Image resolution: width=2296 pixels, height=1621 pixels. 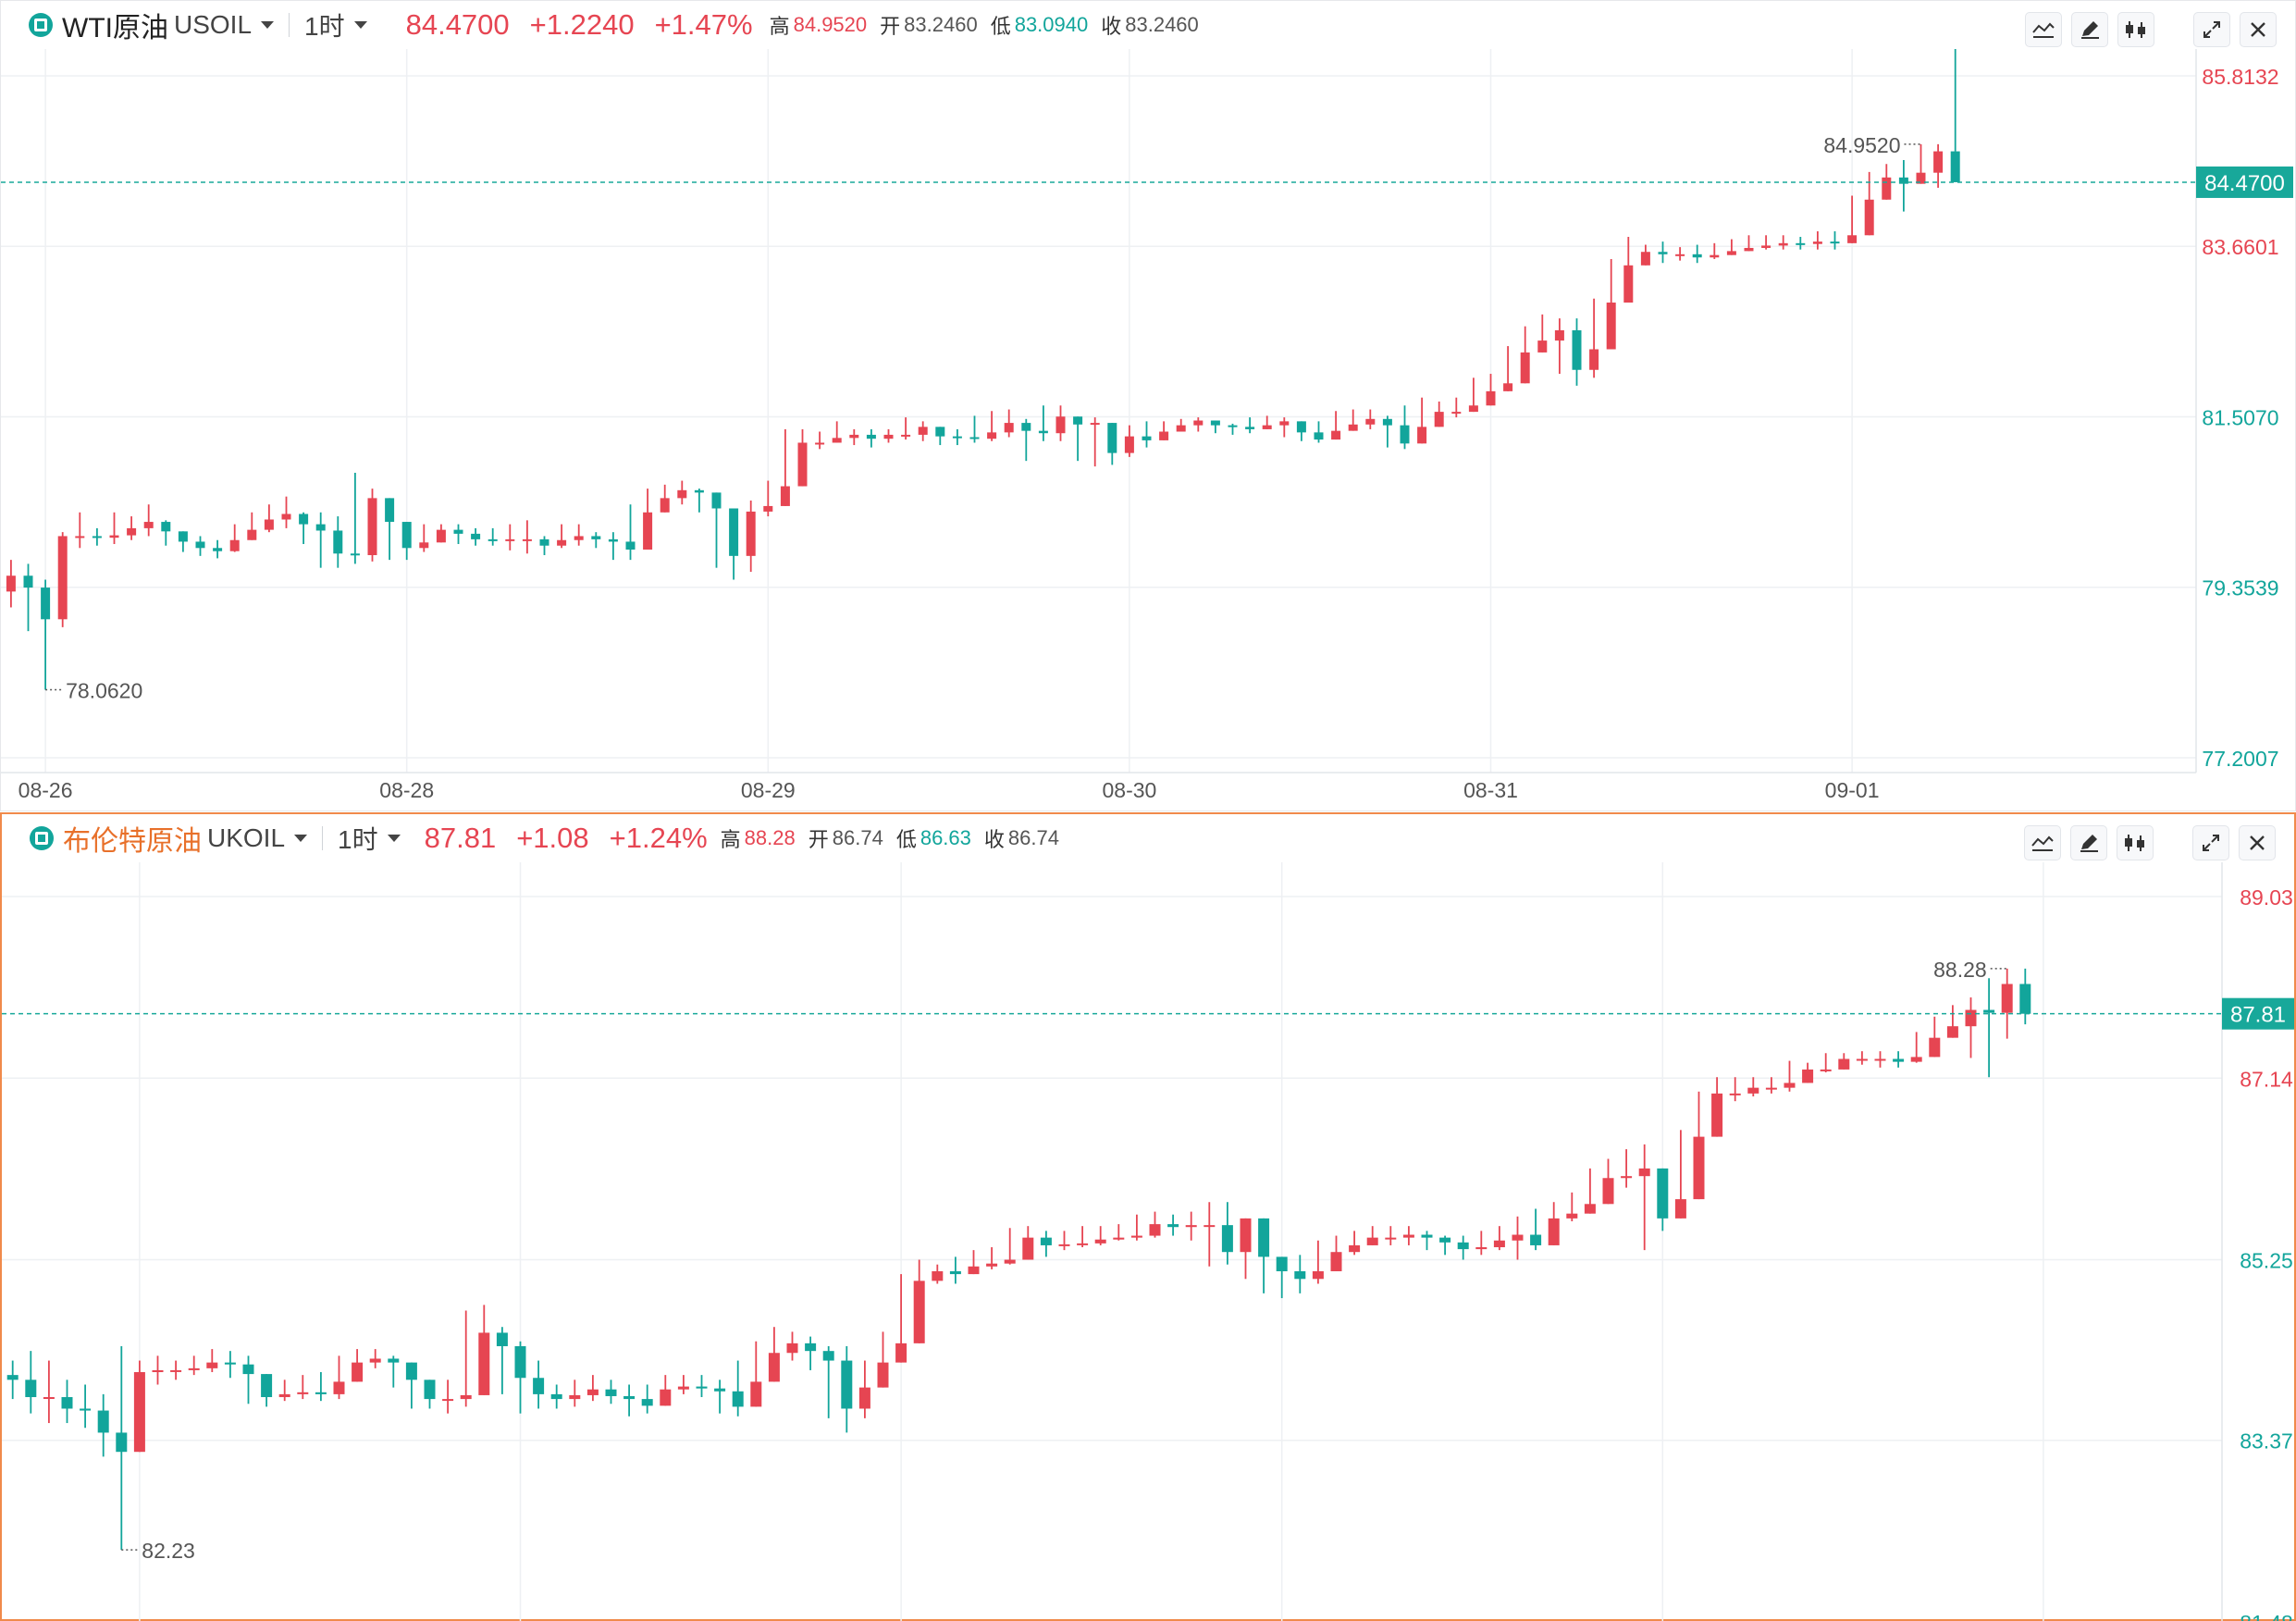 What do you see at coordinates (132, 842) in the screenshot?
I see `symbol-name: 布伦特原油` at bounding box center [132, 842].